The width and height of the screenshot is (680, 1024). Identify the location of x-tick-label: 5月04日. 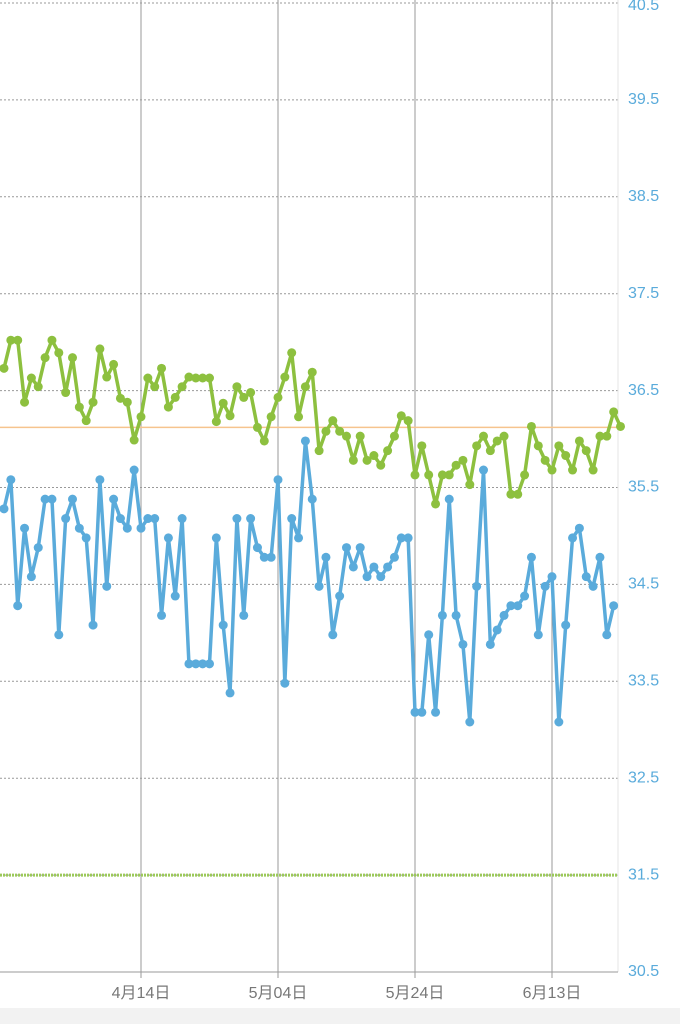
(278, 993).